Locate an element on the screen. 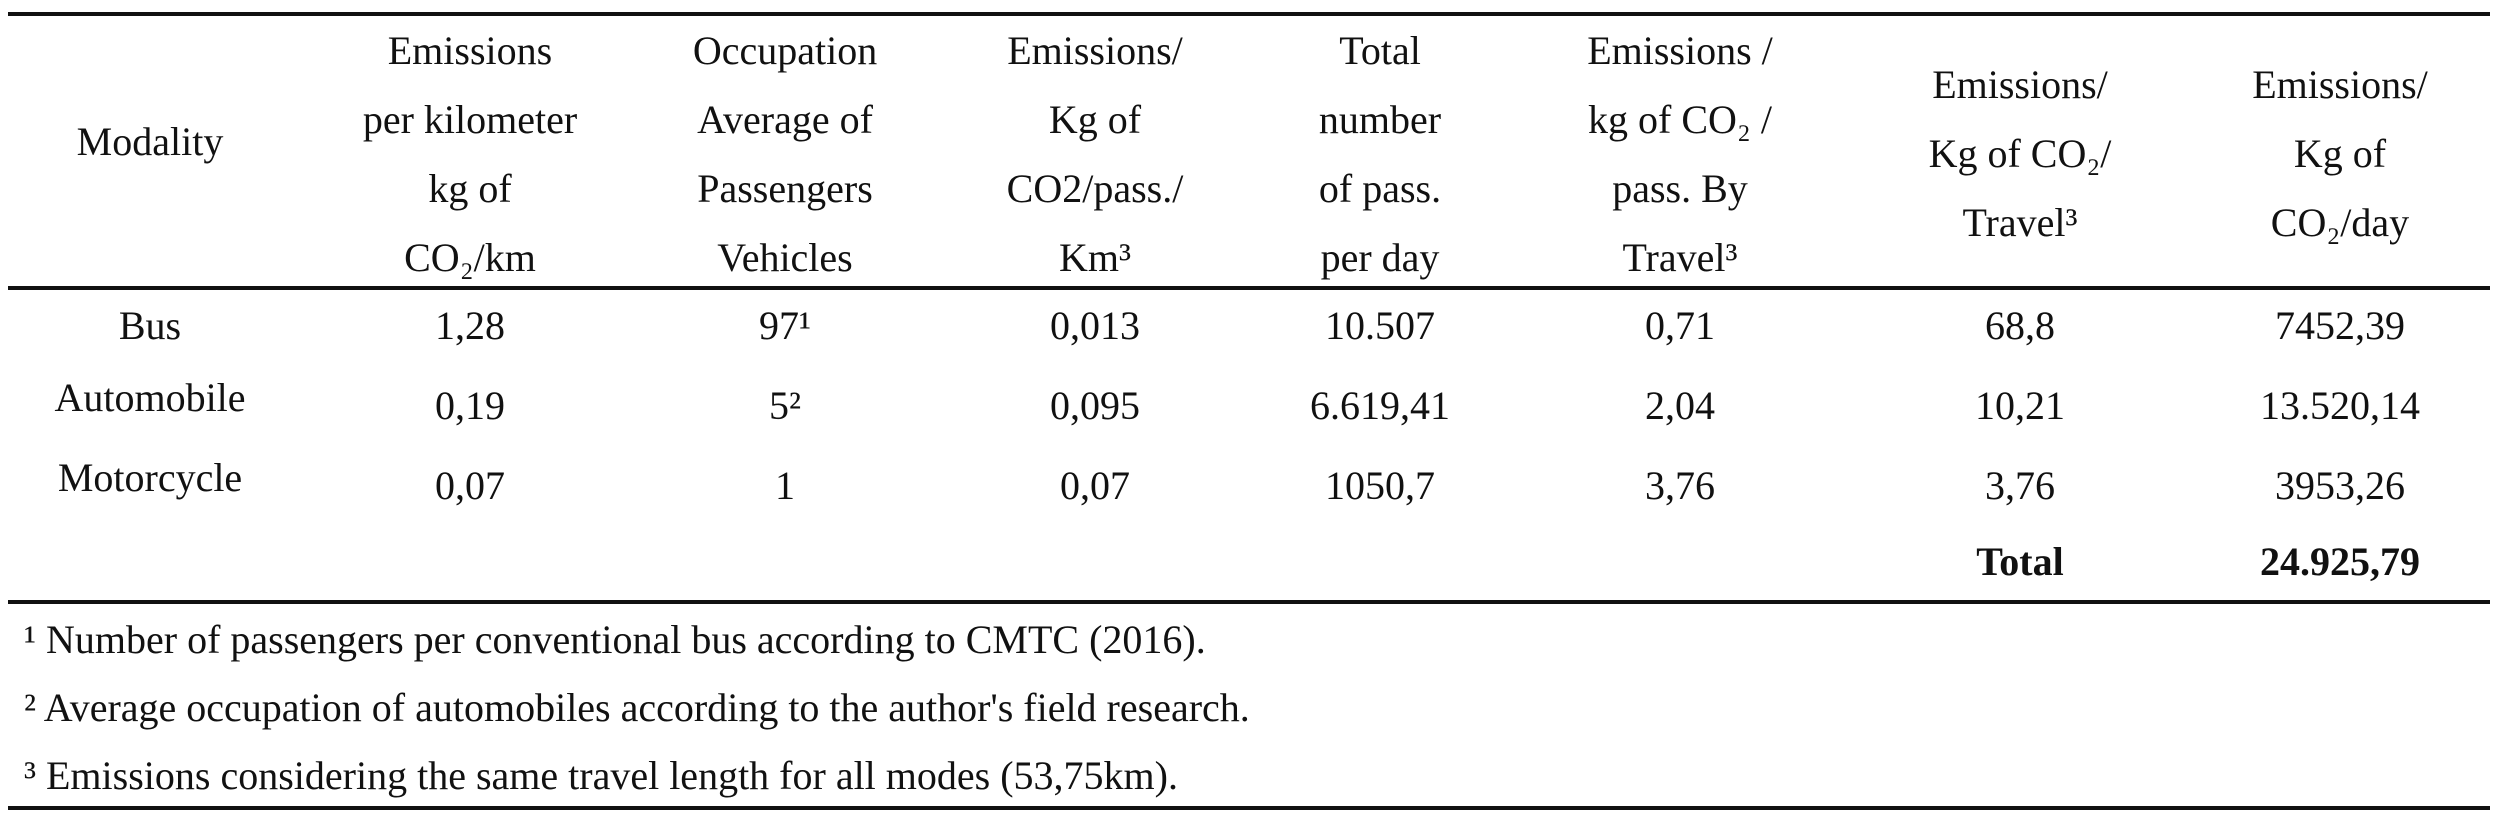 This screenshot has width=2500, height=831. total-label: Total is located at coordinates (2020, 561).